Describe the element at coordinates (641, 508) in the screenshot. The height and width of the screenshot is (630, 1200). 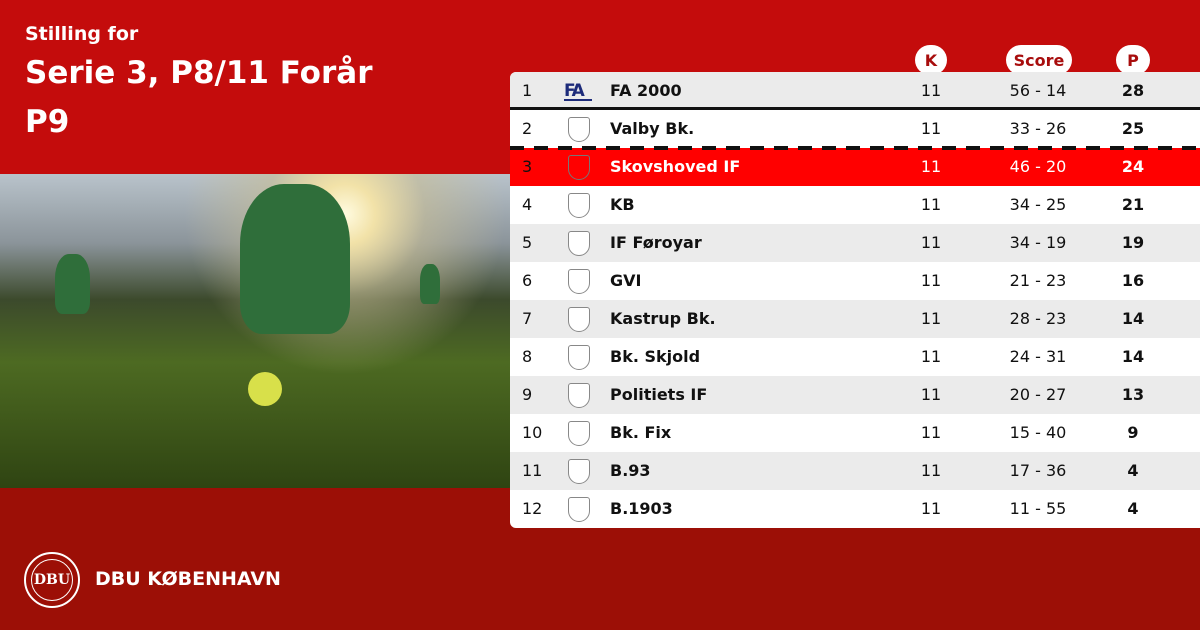
I see `team-name: B.1903` at that location.